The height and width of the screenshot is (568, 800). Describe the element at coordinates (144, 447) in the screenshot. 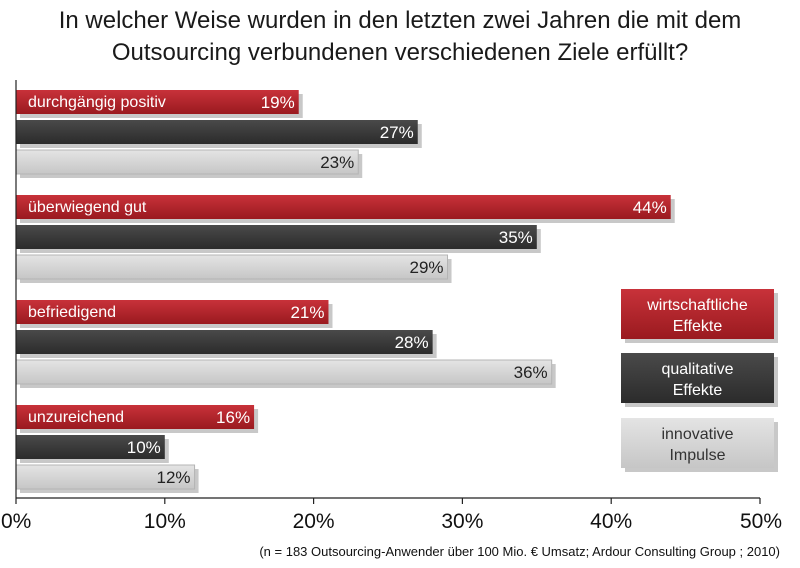

I see `data-label: 10%` at that location.